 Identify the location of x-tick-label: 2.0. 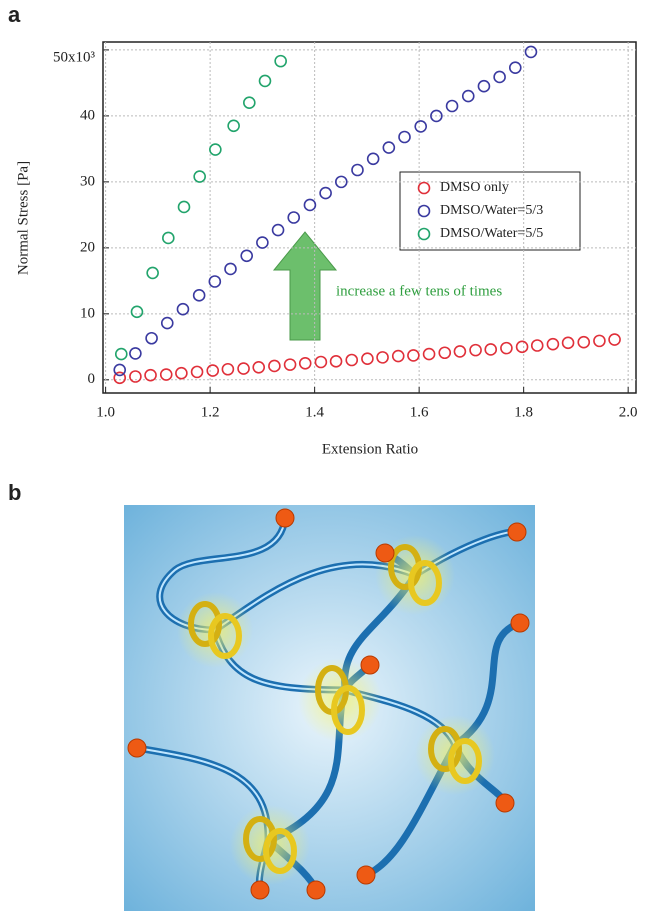
(628, 412).